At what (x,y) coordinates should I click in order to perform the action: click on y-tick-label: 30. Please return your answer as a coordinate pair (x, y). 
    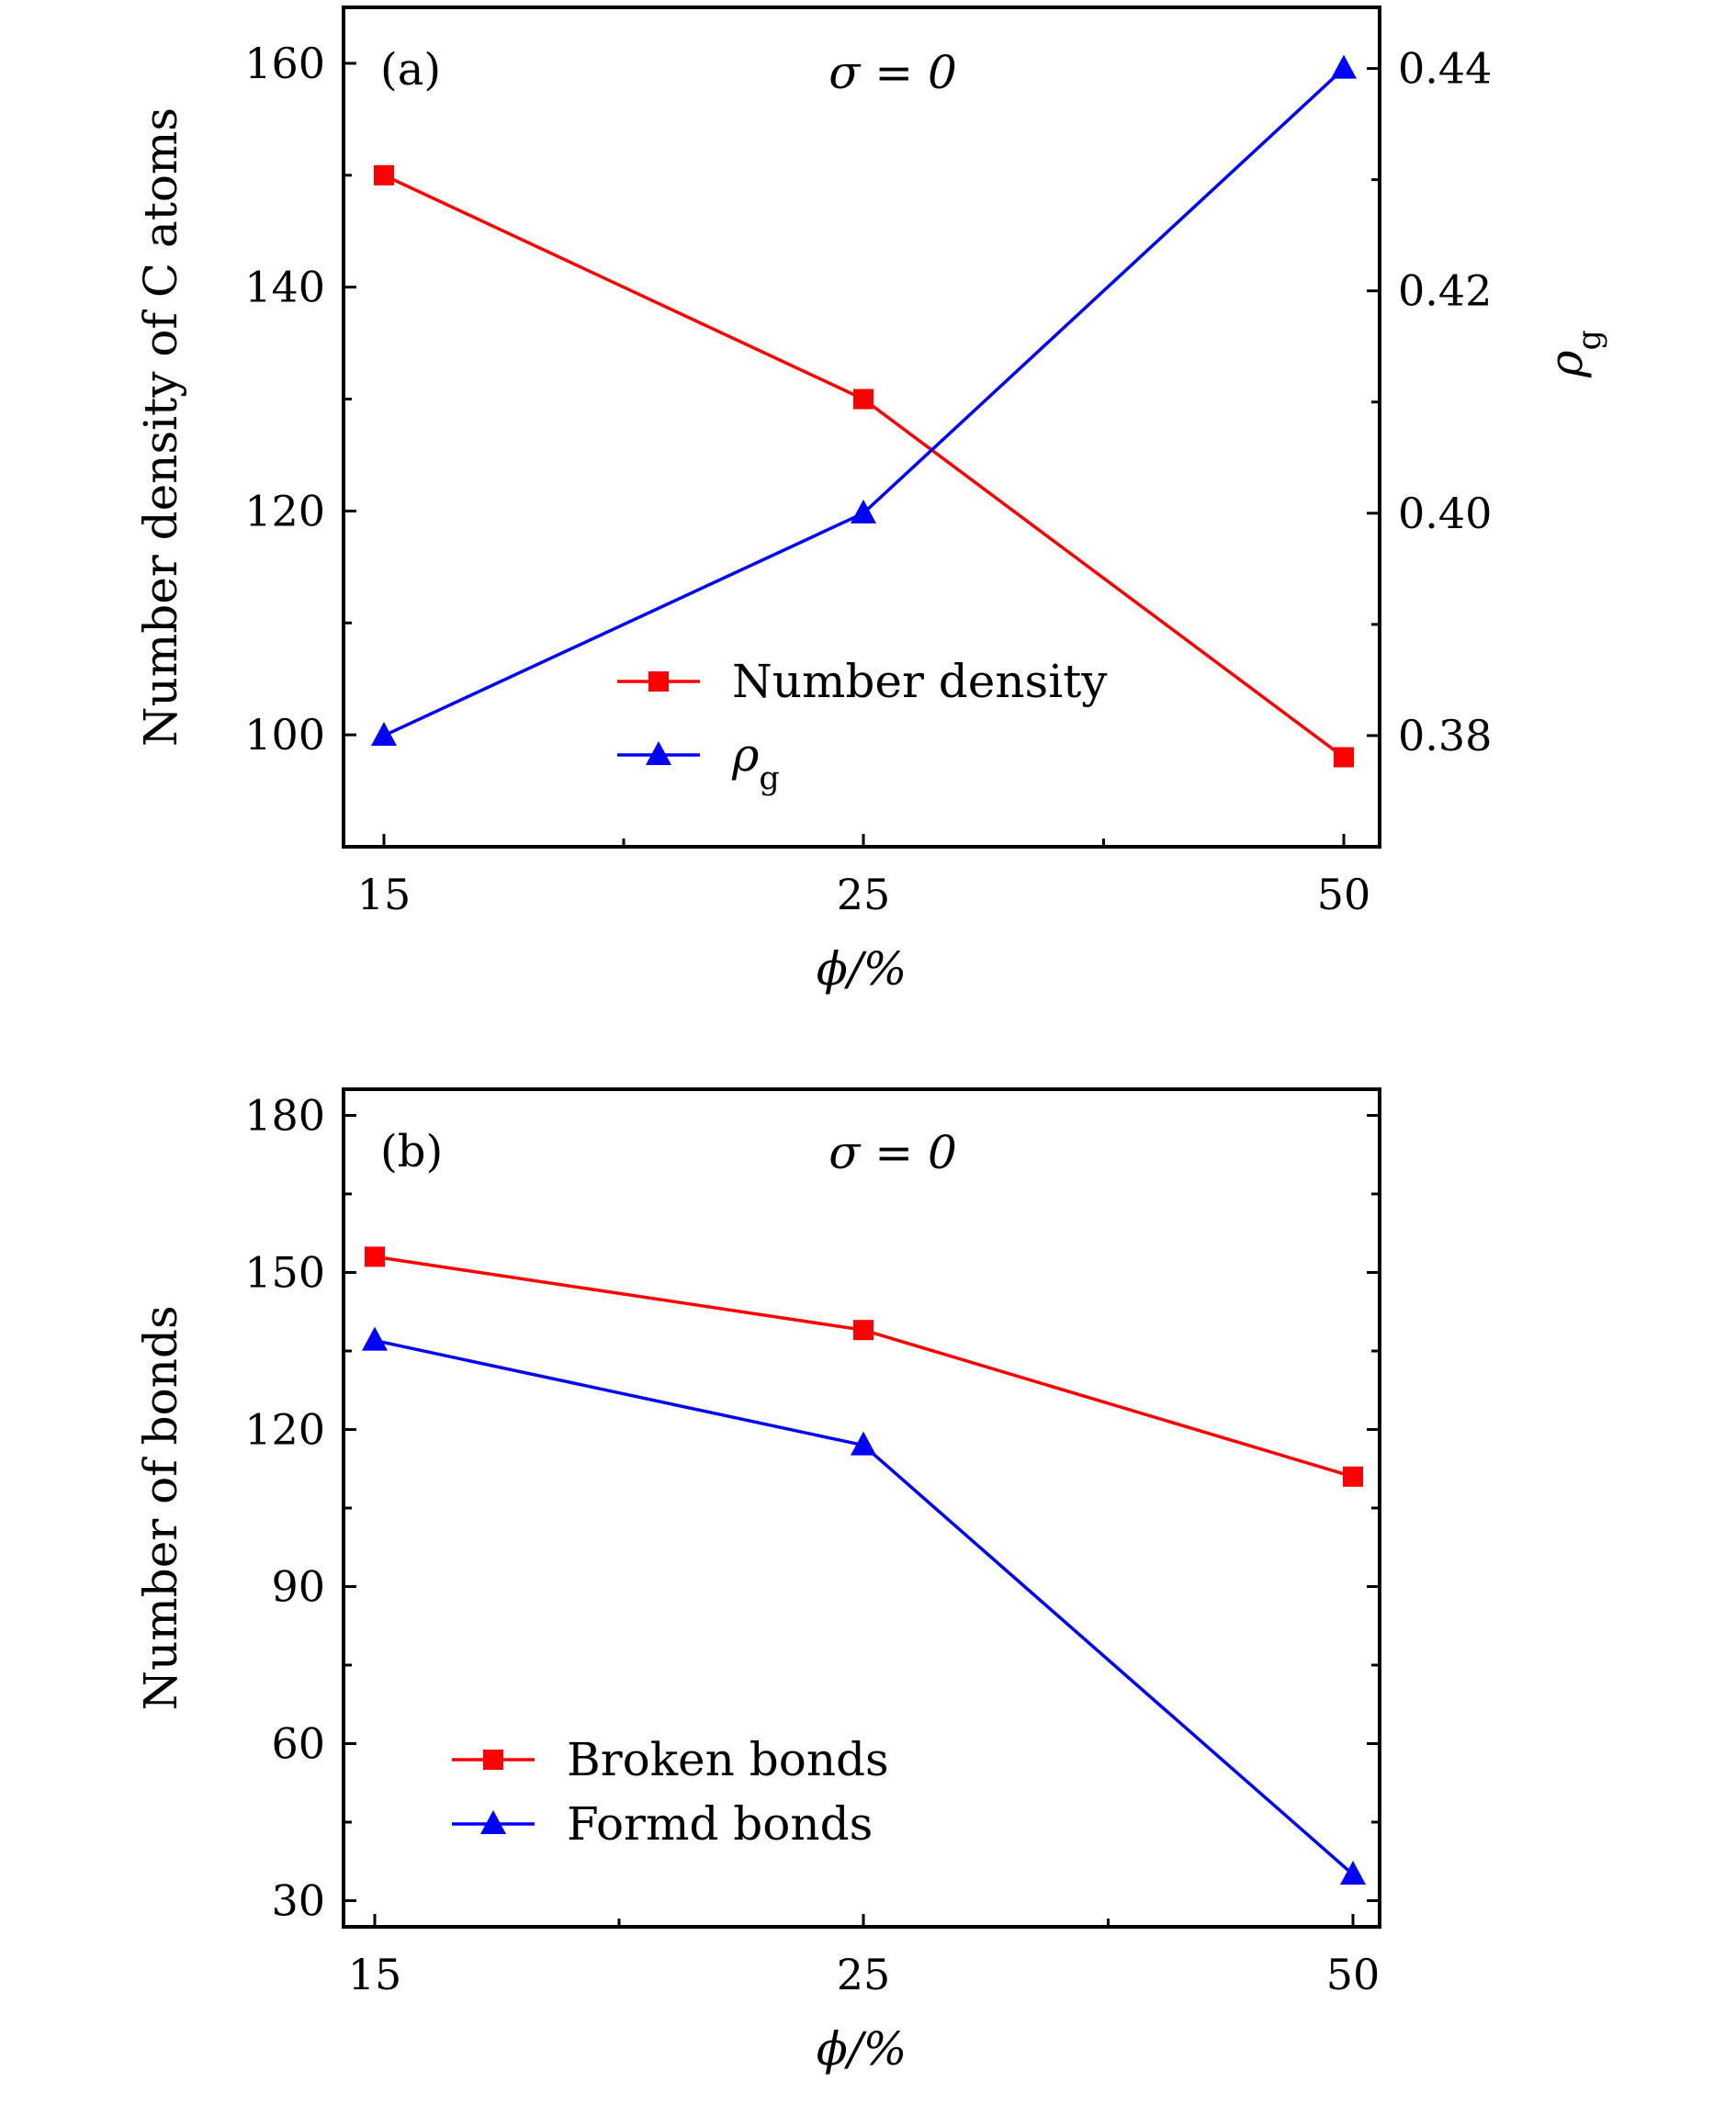
    Looking at the image, I should click on (298, 1901).